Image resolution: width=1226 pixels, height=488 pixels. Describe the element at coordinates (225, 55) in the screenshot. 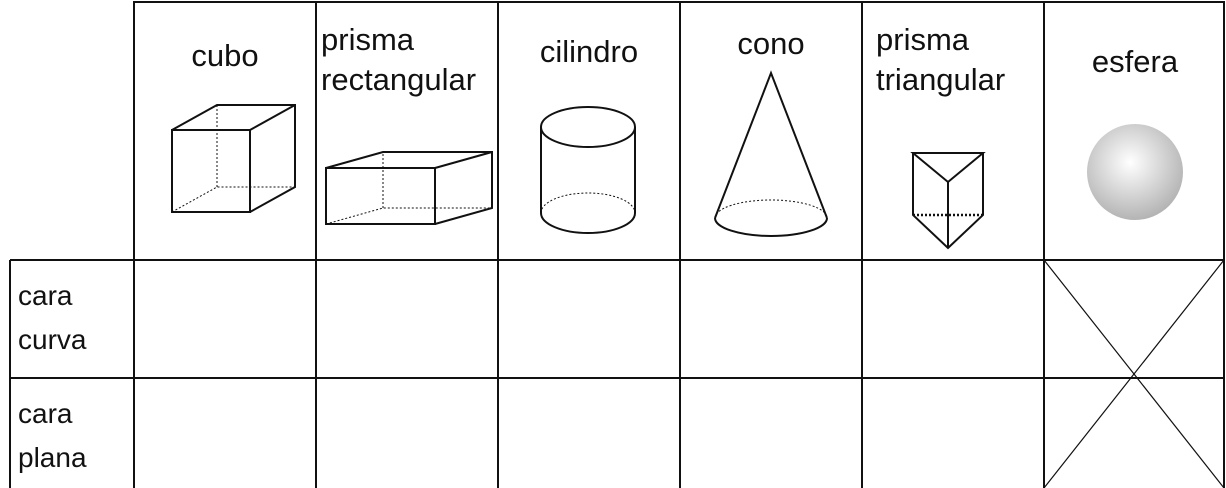

I see `header-cell: cubo` at that location.